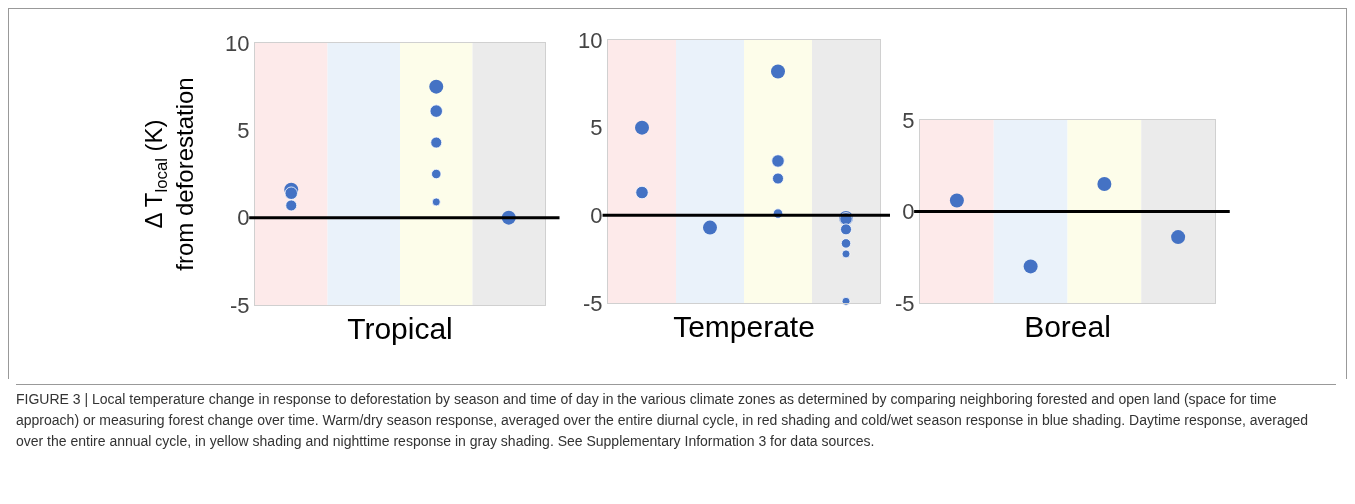 This screenshot has width=1355, height=504. I want to click on x-axis-title: Tropical, so click(400, 328).